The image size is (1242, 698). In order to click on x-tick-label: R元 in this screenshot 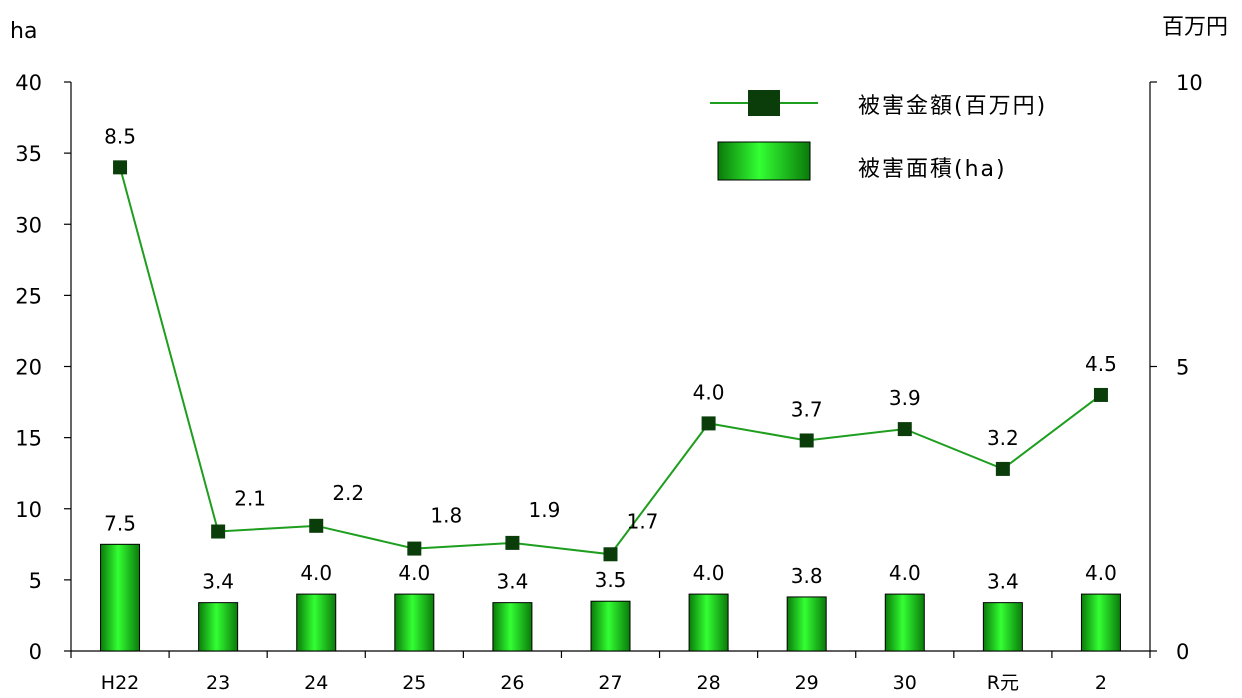, I will do `click(1003, 683)`.